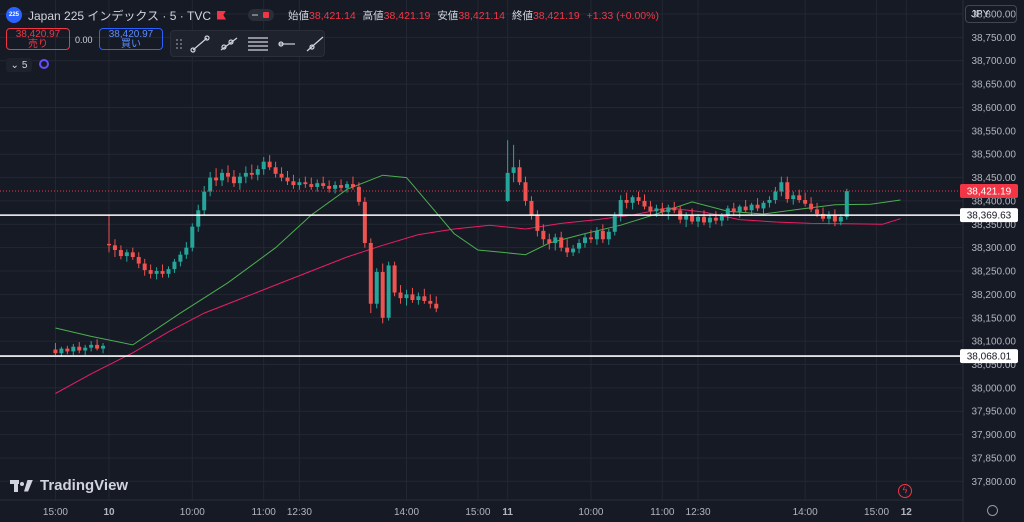 The width and height of the screenshot is (1024, 522). I want to click on visibility-toggle-icon, so click(261, 15).